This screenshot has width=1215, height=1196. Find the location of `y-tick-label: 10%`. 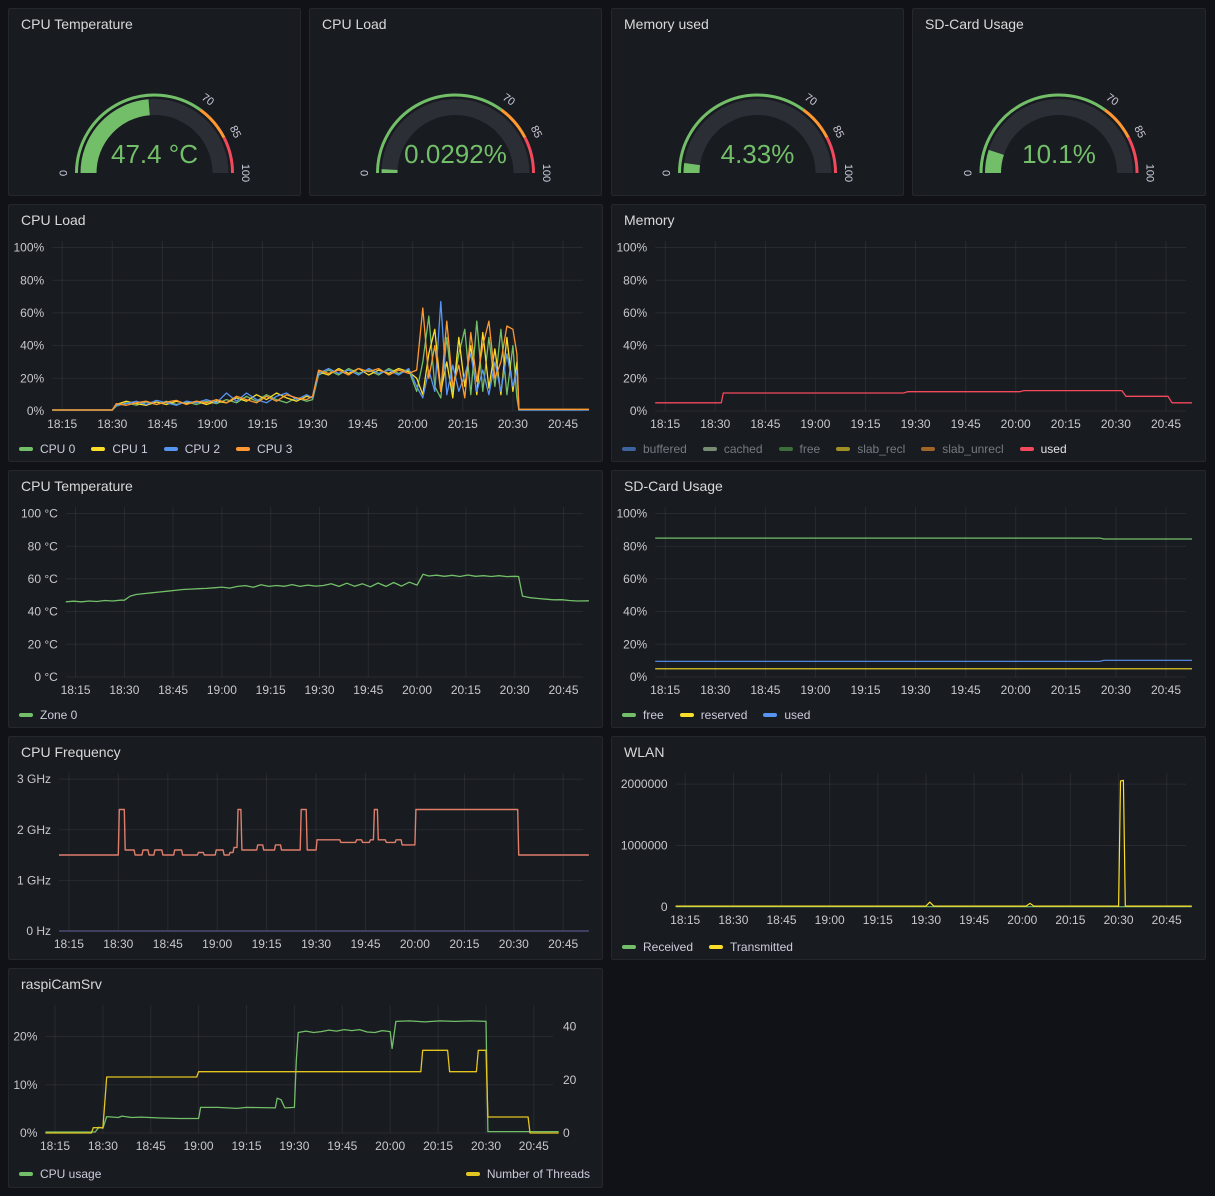

y-tick-label: 10% is located at coordinates (25, 1085).